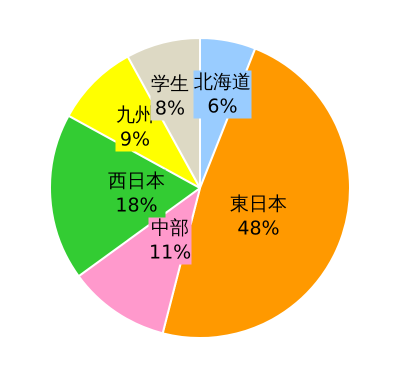 Image resolution: width=400 pixels, height=380 pixels. I want to click on slice-label: 中部, so click(170, 228).